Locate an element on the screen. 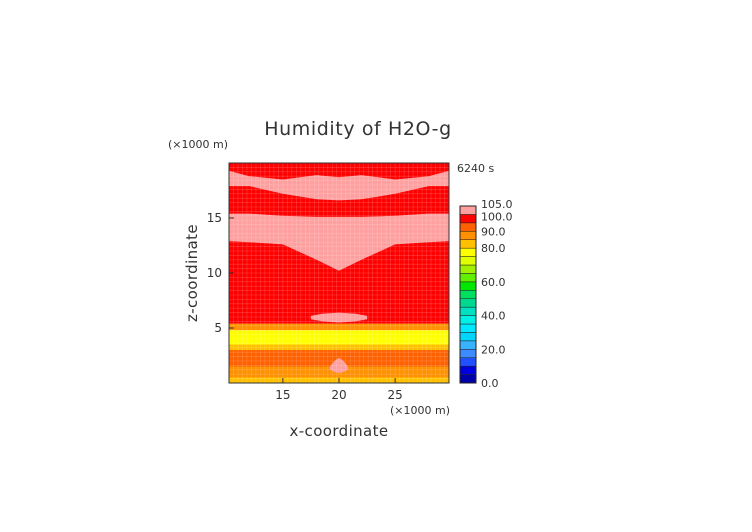 The width and height of the screenshot is (752, 532). x-axis-title: x-coordinate is located at coordinates (338, 431).